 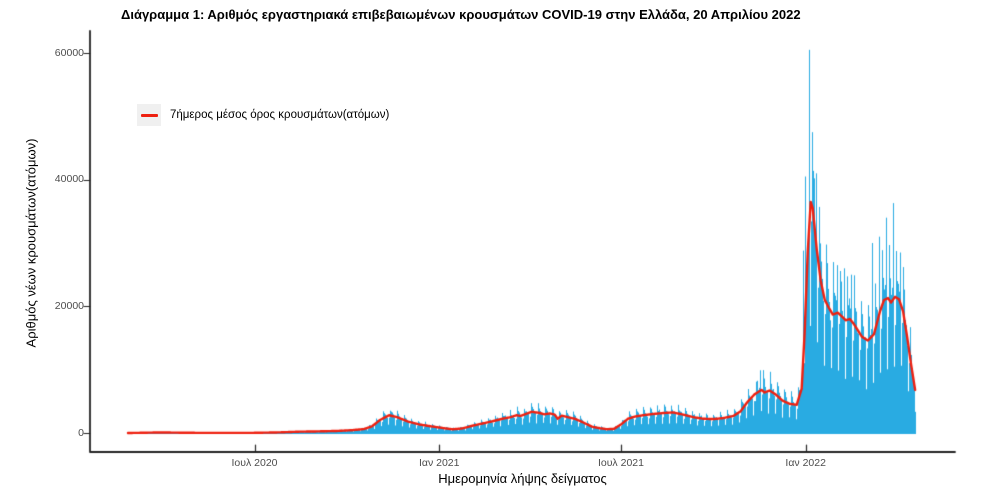 I want to click on legend-key, so click(x=149, y=115).